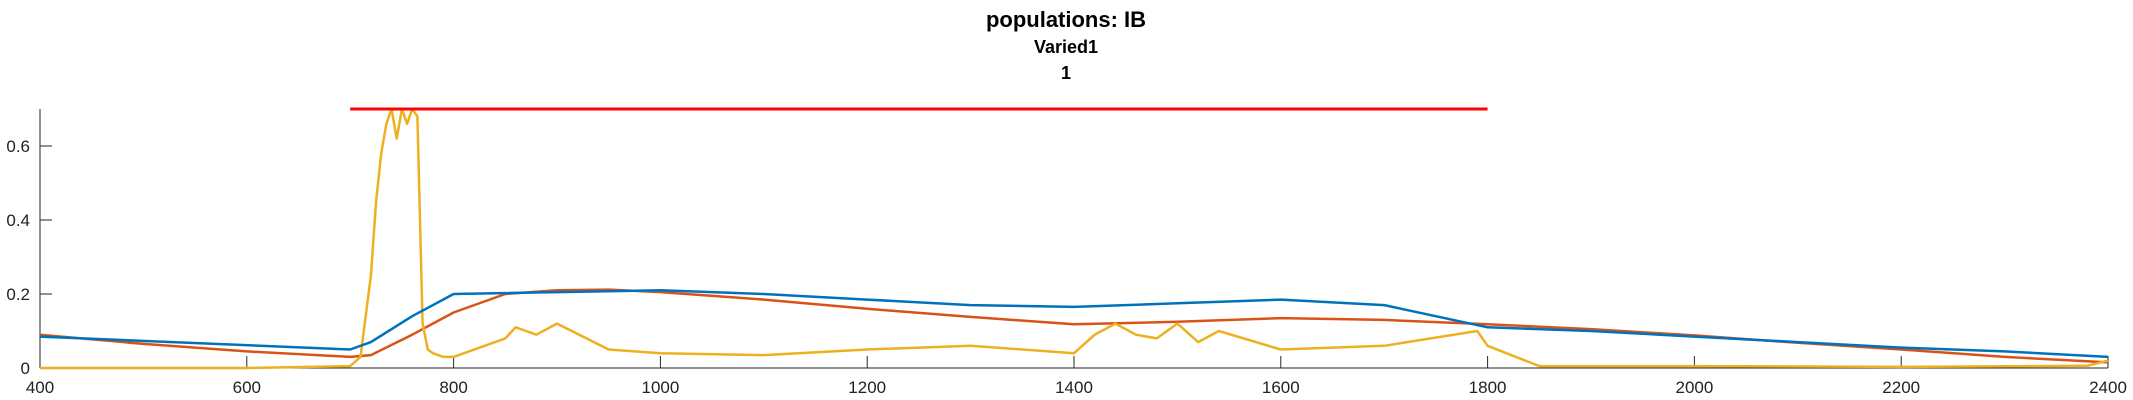  Describe the element at coordinates (18, 220) in the screenshot. I see `y-tick-label: 0.4` at that location.